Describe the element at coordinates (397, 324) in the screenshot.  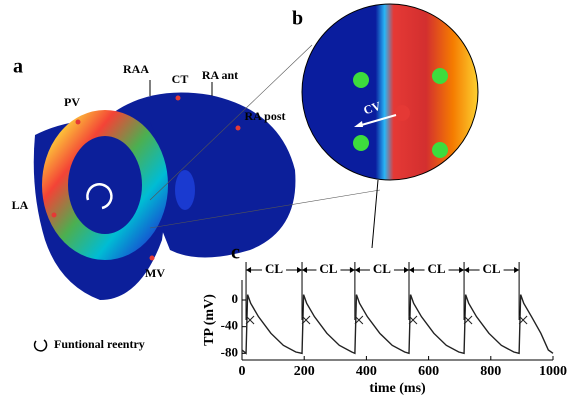
I see `trace` at that location.